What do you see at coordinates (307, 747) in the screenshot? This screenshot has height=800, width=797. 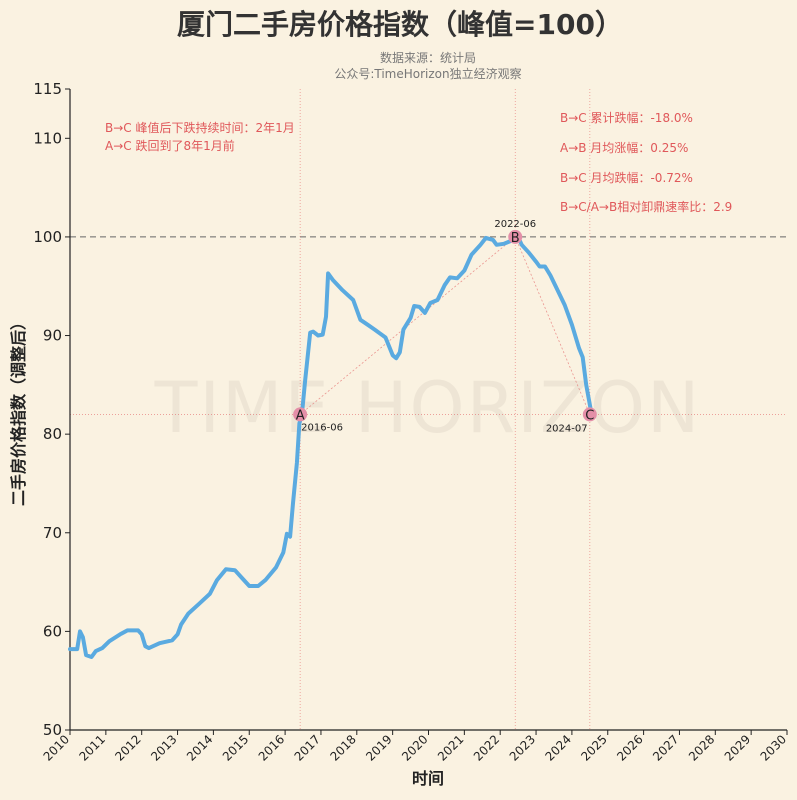 I see `x-tick-label: 2017` at bounding box center [307, 747].